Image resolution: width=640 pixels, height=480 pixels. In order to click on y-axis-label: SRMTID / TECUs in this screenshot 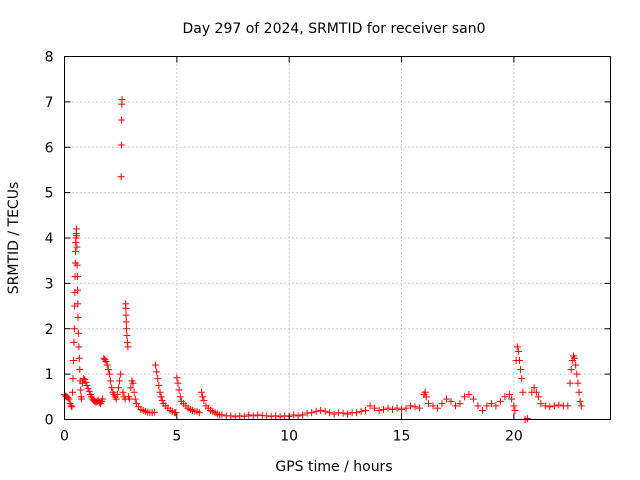, I will do `click(14, 238)`.